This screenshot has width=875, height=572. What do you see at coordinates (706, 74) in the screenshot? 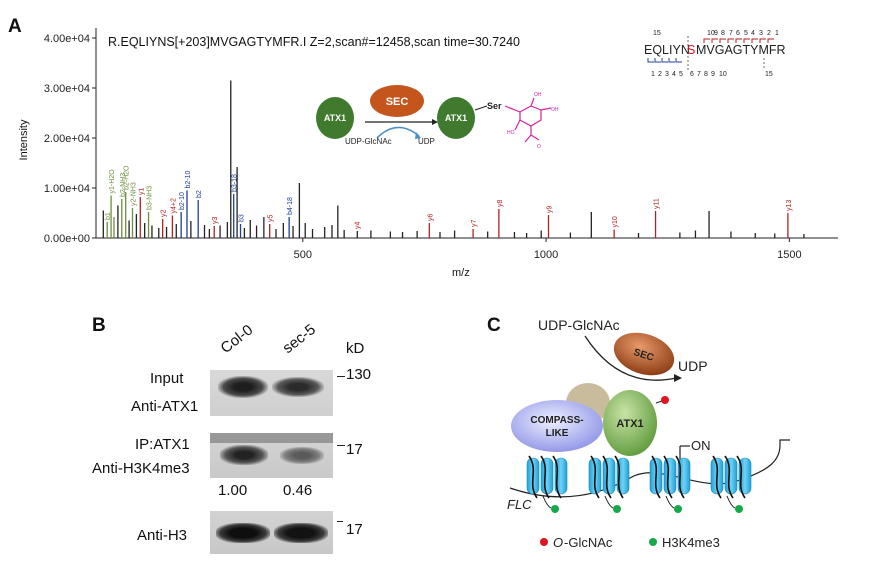
I see `seq-bottom-number: 8` at bounding box center [706, 74].